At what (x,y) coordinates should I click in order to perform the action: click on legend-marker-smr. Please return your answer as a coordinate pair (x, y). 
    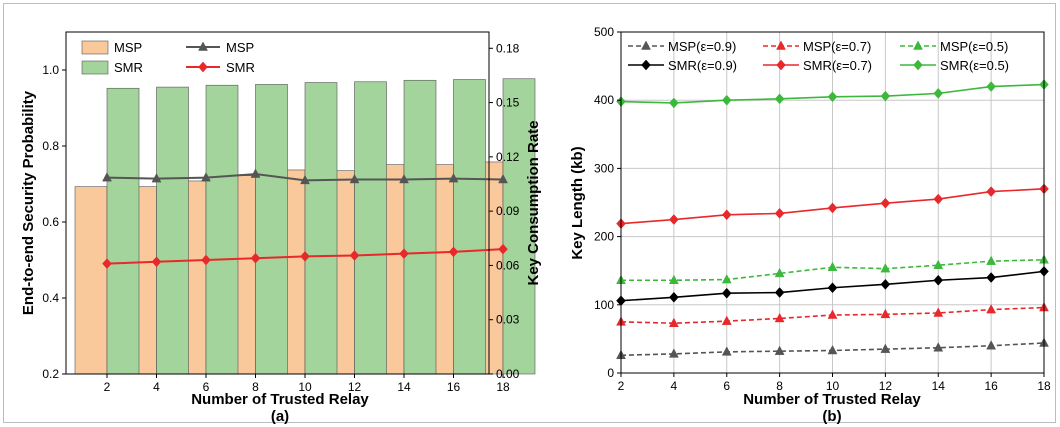
    Looking at the image, I should click on (203, 67).